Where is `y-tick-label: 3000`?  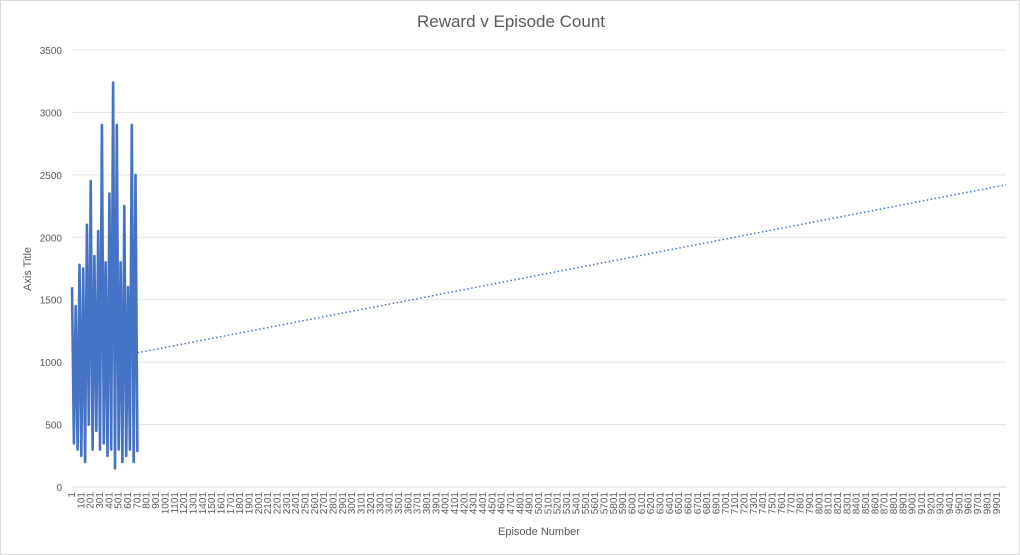 y-tick-label: 3000 is located at coordinates (51, 113).